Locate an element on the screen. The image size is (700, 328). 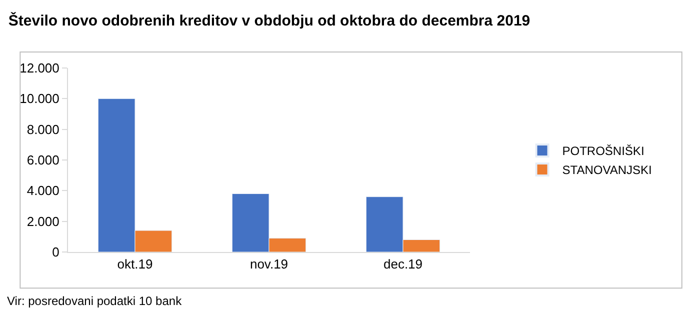
chart-title: Število novo odobrenih kreditov v obdobju od oktobra do decembra 2019 is located at coordinates (269, 20).